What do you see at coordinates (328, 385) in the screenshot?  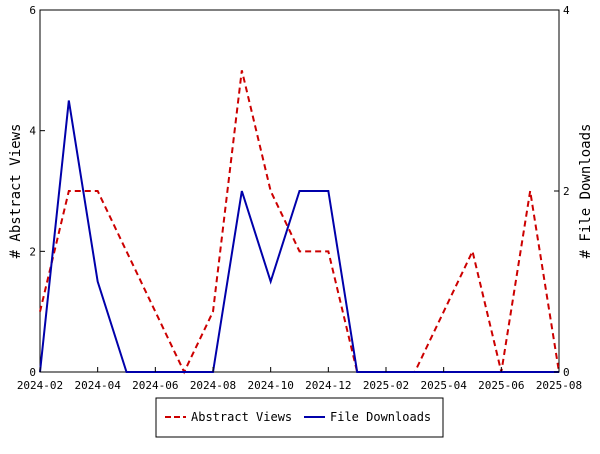 I see `x-tick-label: 2024-12` at bounding box center [328, 385].